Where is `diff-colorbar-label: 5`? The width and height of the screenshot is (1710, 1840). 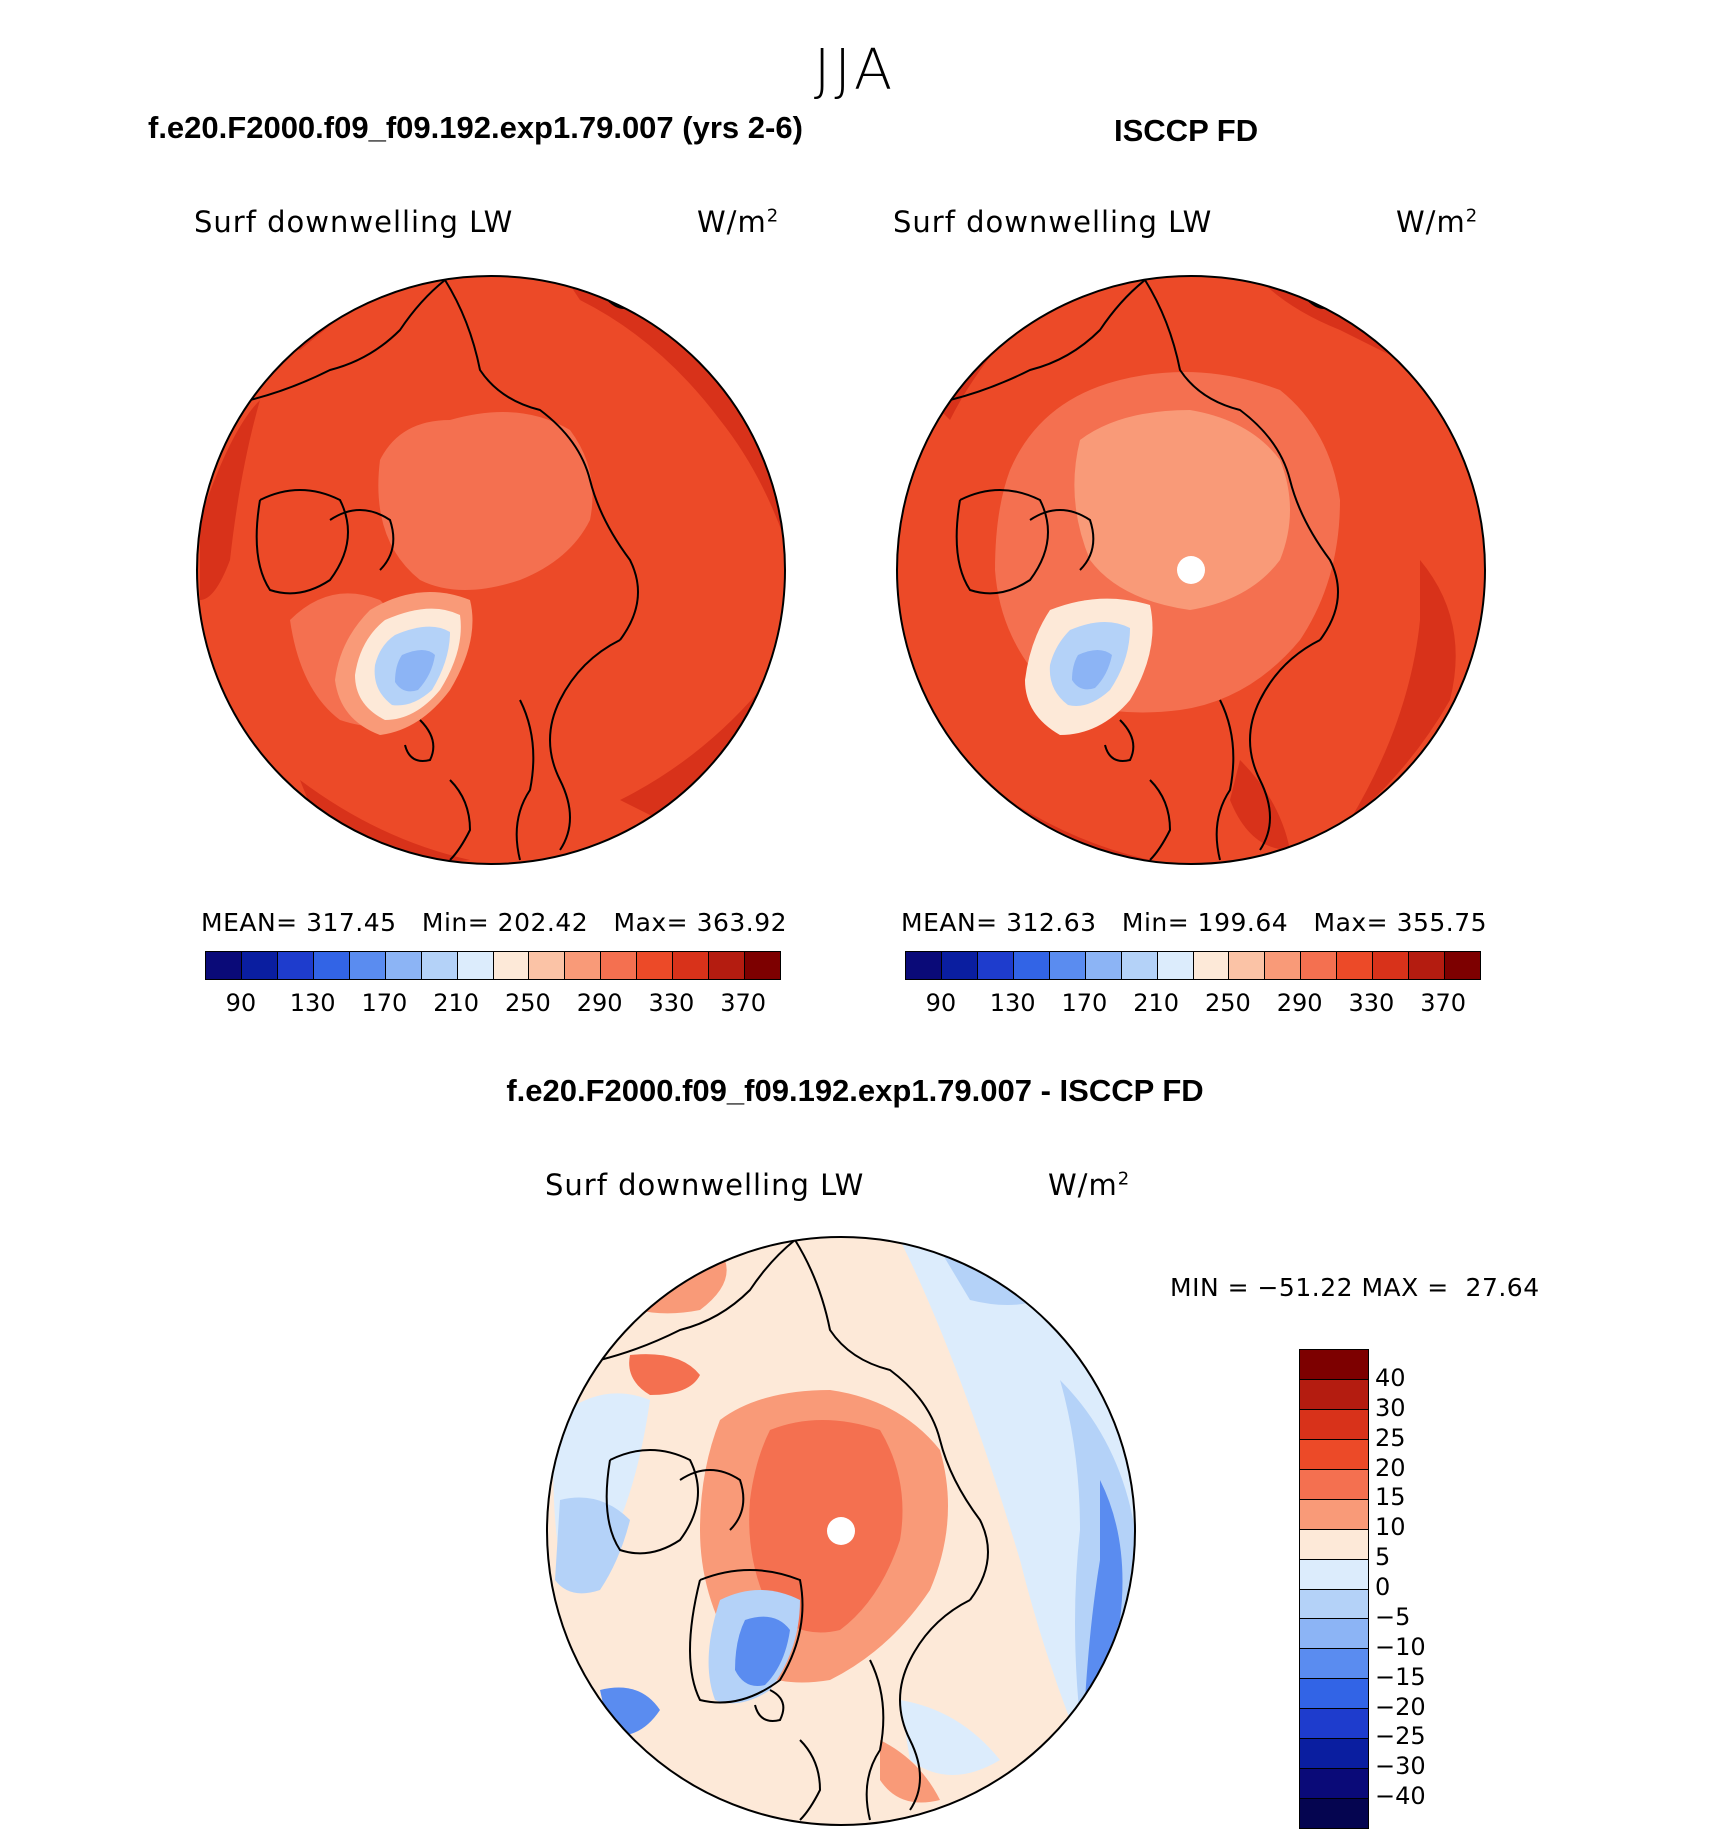
diff-colorbar-label: 5 is located at coordinates (1383, 1557).